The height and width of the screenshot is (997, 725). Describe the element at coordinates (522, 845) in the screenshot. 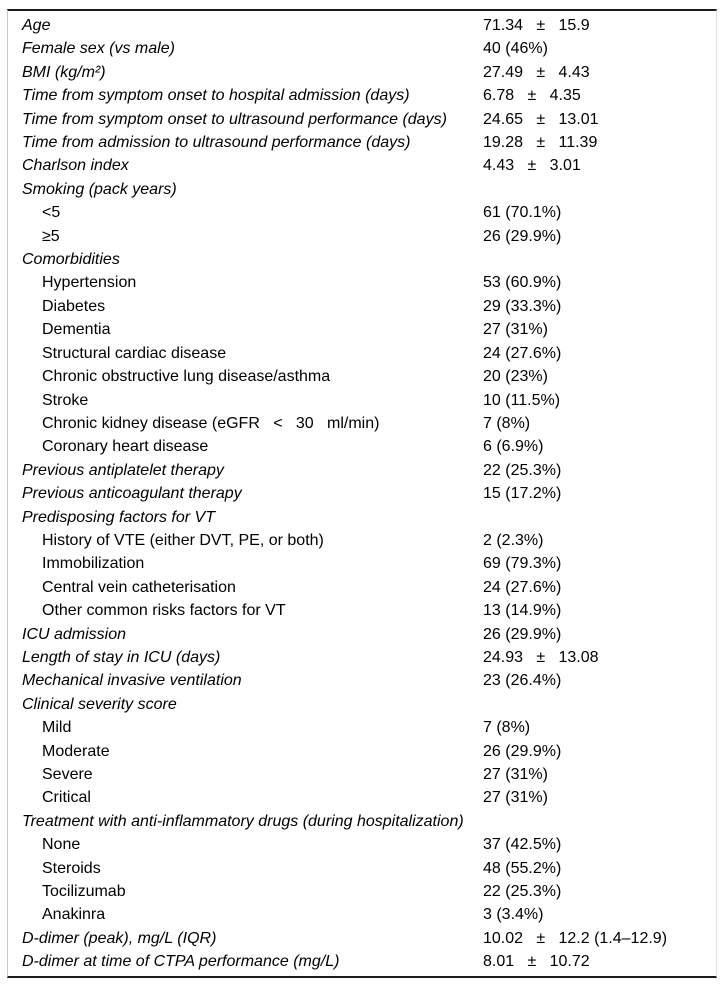

I see `row-value: 37 (42.5%)` at that location.